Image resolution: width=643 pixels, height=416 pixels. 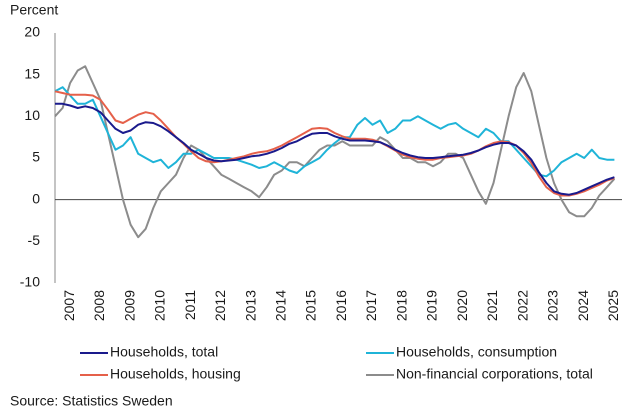 What do you see at coordinates (91, 401) in the screenshot?
I see `source: Source: Statistics Sweden` at bounding box center [91, 401].